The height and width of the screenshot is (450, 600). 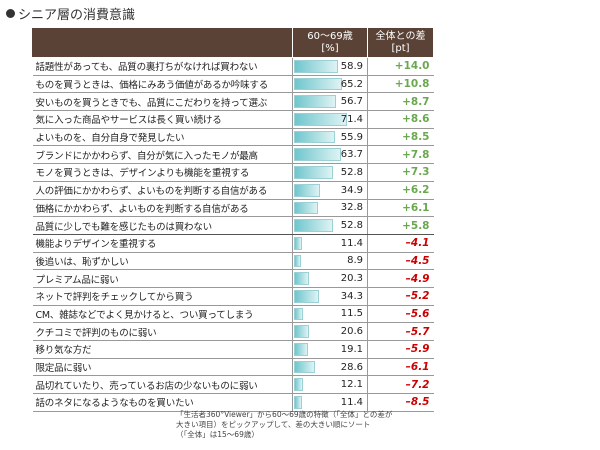 I want to click on value-label: 34.9, so click(x=351, y=190).